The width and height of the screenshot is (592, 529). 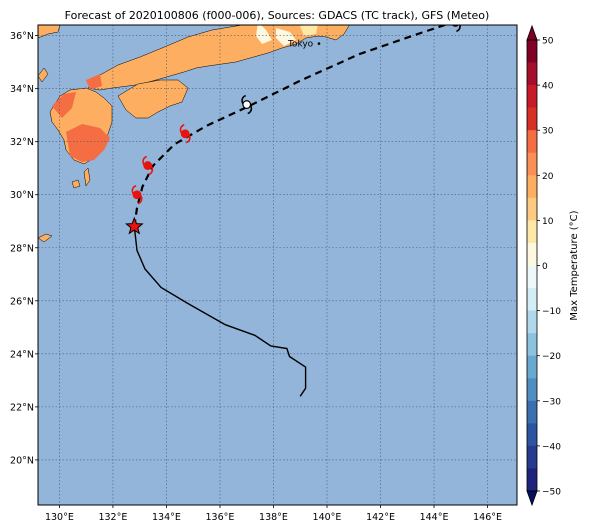 What do you see at coordinates (434, 517) in the screenshot?
I see `longitude-tick-label: 144°E` at bounding box center [434, 517].